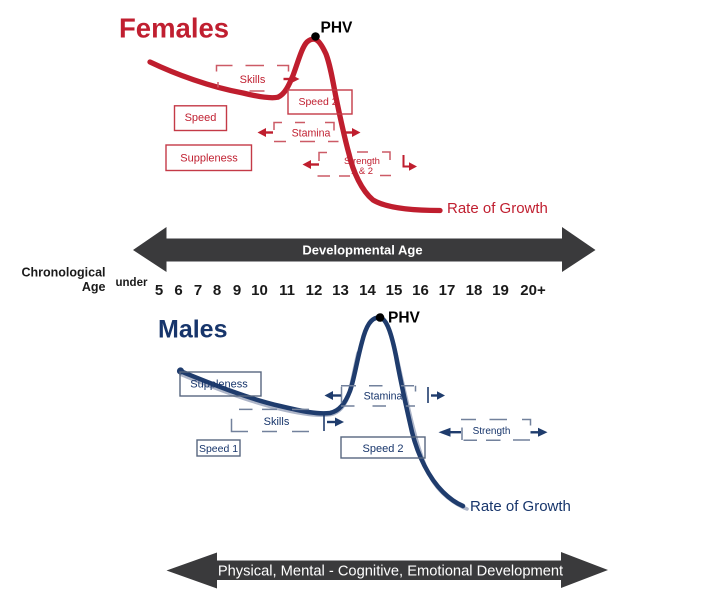 This screenshot has height=592, width=720. I want to click on svg-text: 5, so click(159, 290).